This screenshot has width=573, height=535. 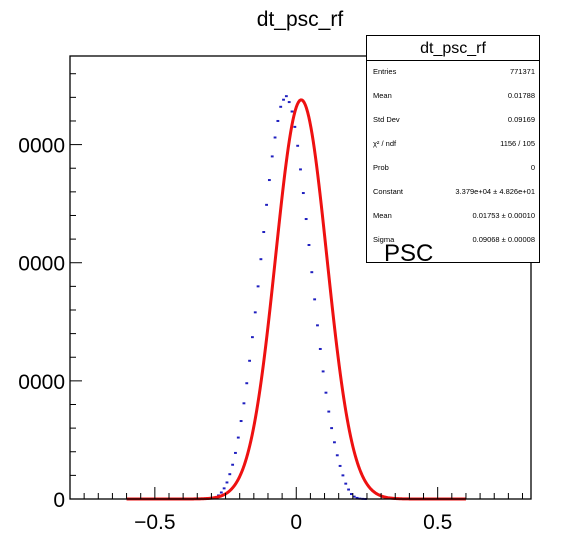 What do you see at coordinates (453, 240) in the screenshot?
I see `stat-row-sigma: Sigma 0.09068 ± 0.00008` at bounding box center [453, 240].